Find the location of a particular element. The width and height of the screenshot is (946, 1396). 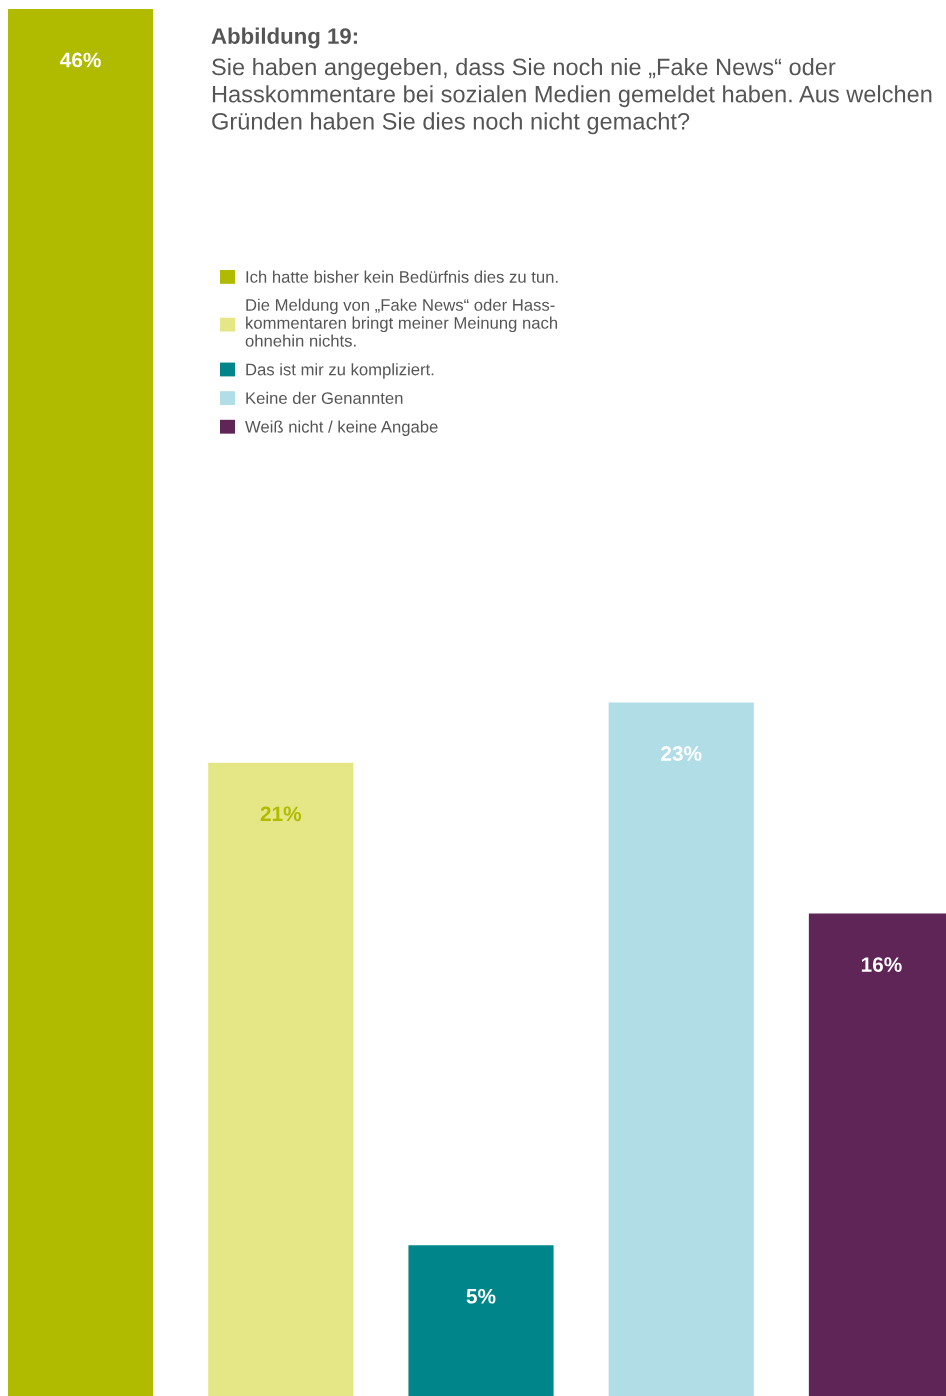

legend-label: Keine der Genannten is located at coordinates (324, 398).